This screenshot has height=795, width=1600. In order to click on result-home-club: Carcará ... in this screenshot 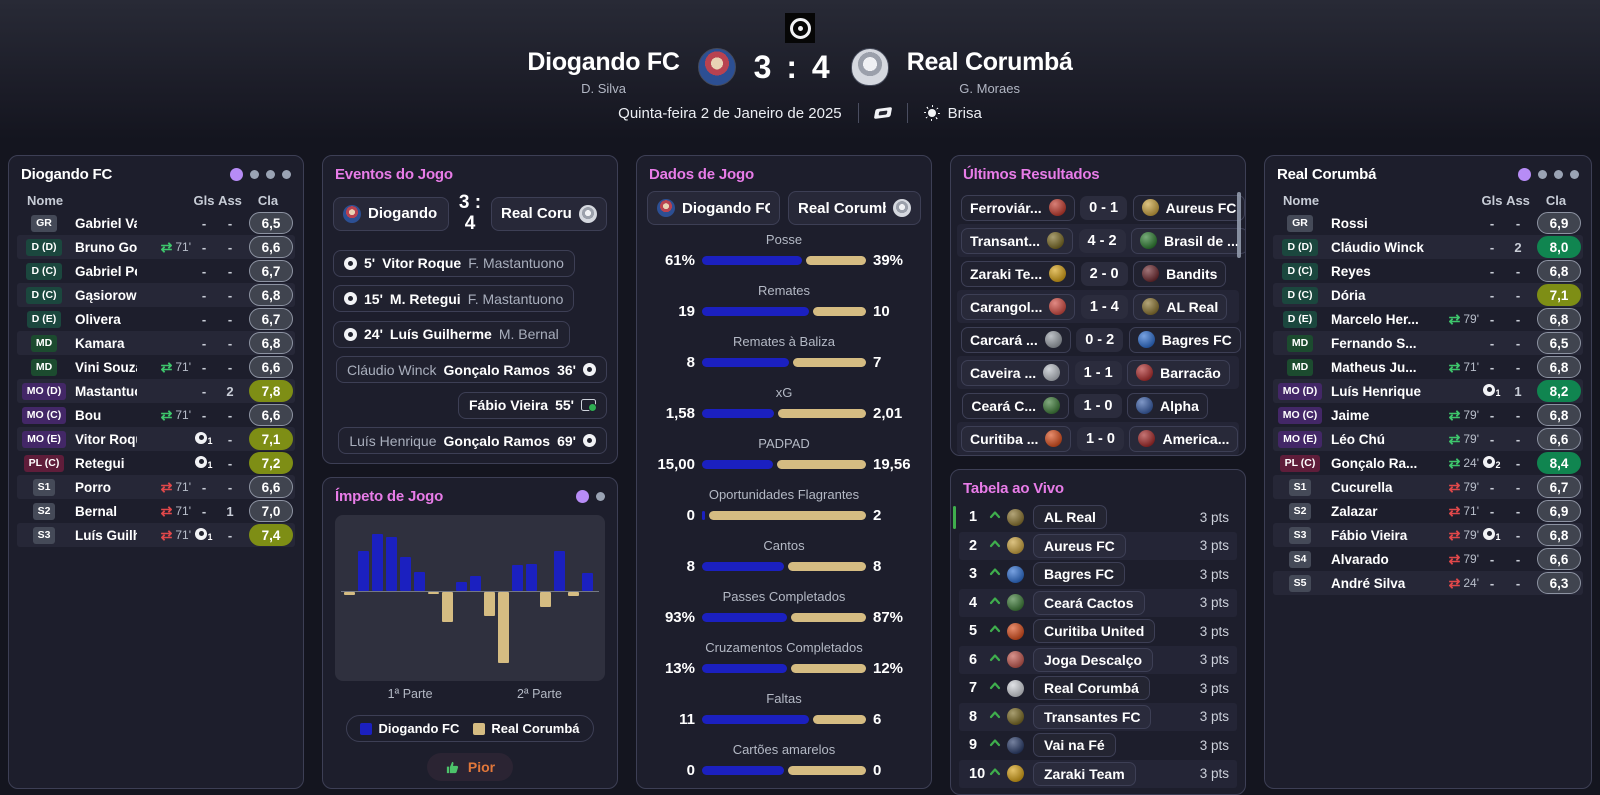, I will do `click(1016, 339)`.